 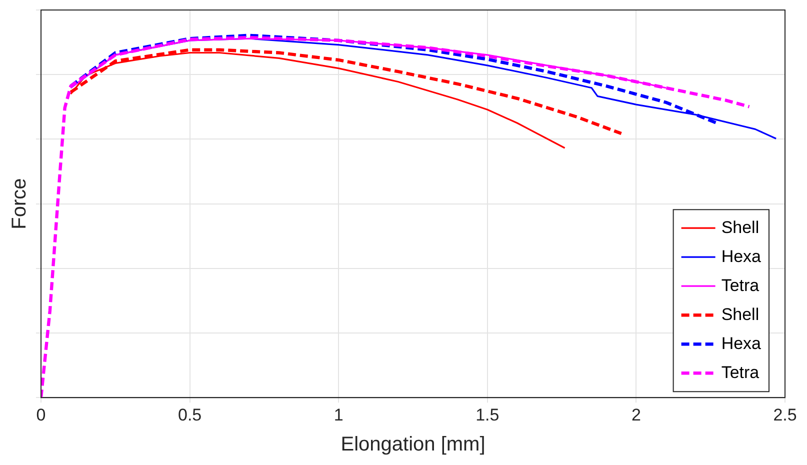 What do you see at coordinates (41, 414) in the screenshot?
I see `x-tick-label: 0` at bounding box center [41, 414].